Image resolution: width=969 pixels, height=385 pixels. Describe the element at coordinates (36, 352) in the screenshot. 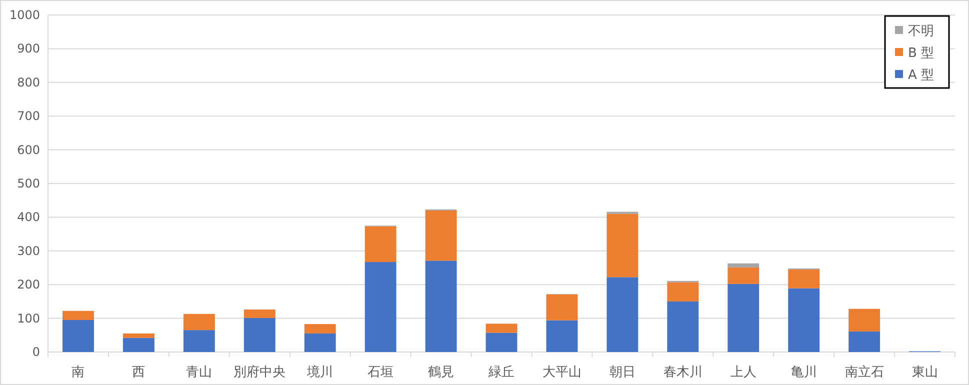

I see `y-tick-label: 0` at that location.